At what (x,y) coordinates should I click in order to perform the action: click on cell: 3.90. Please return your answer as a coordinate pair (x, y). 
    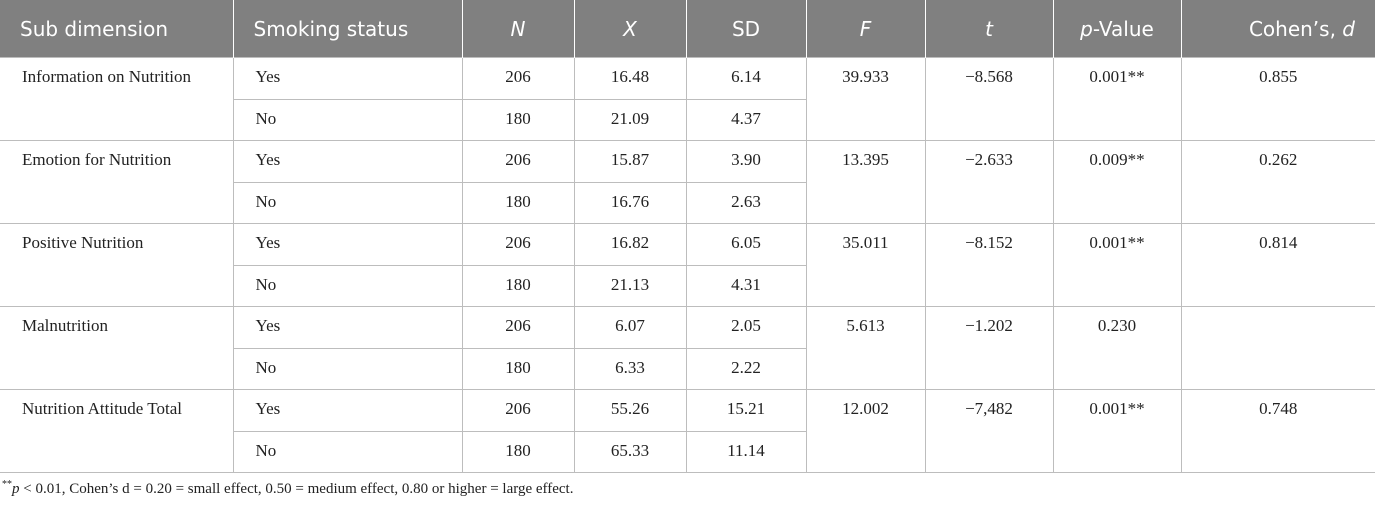
    Looking at the image, I should click on (746, 161).